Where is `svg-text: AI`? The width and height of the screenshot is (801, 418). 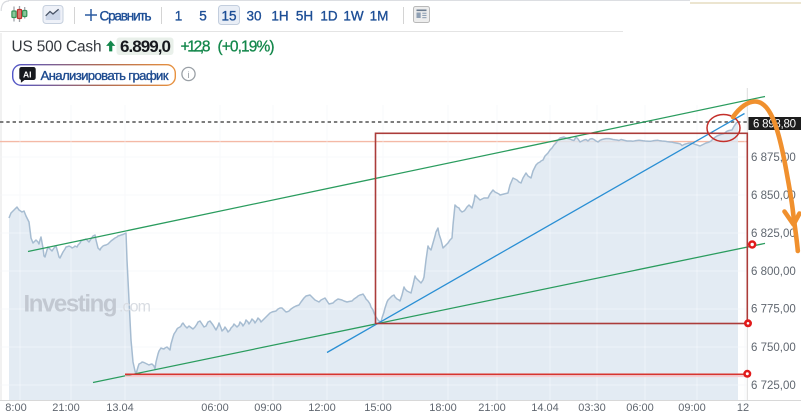
svg-text: AI is located at coordinates (27, 74).